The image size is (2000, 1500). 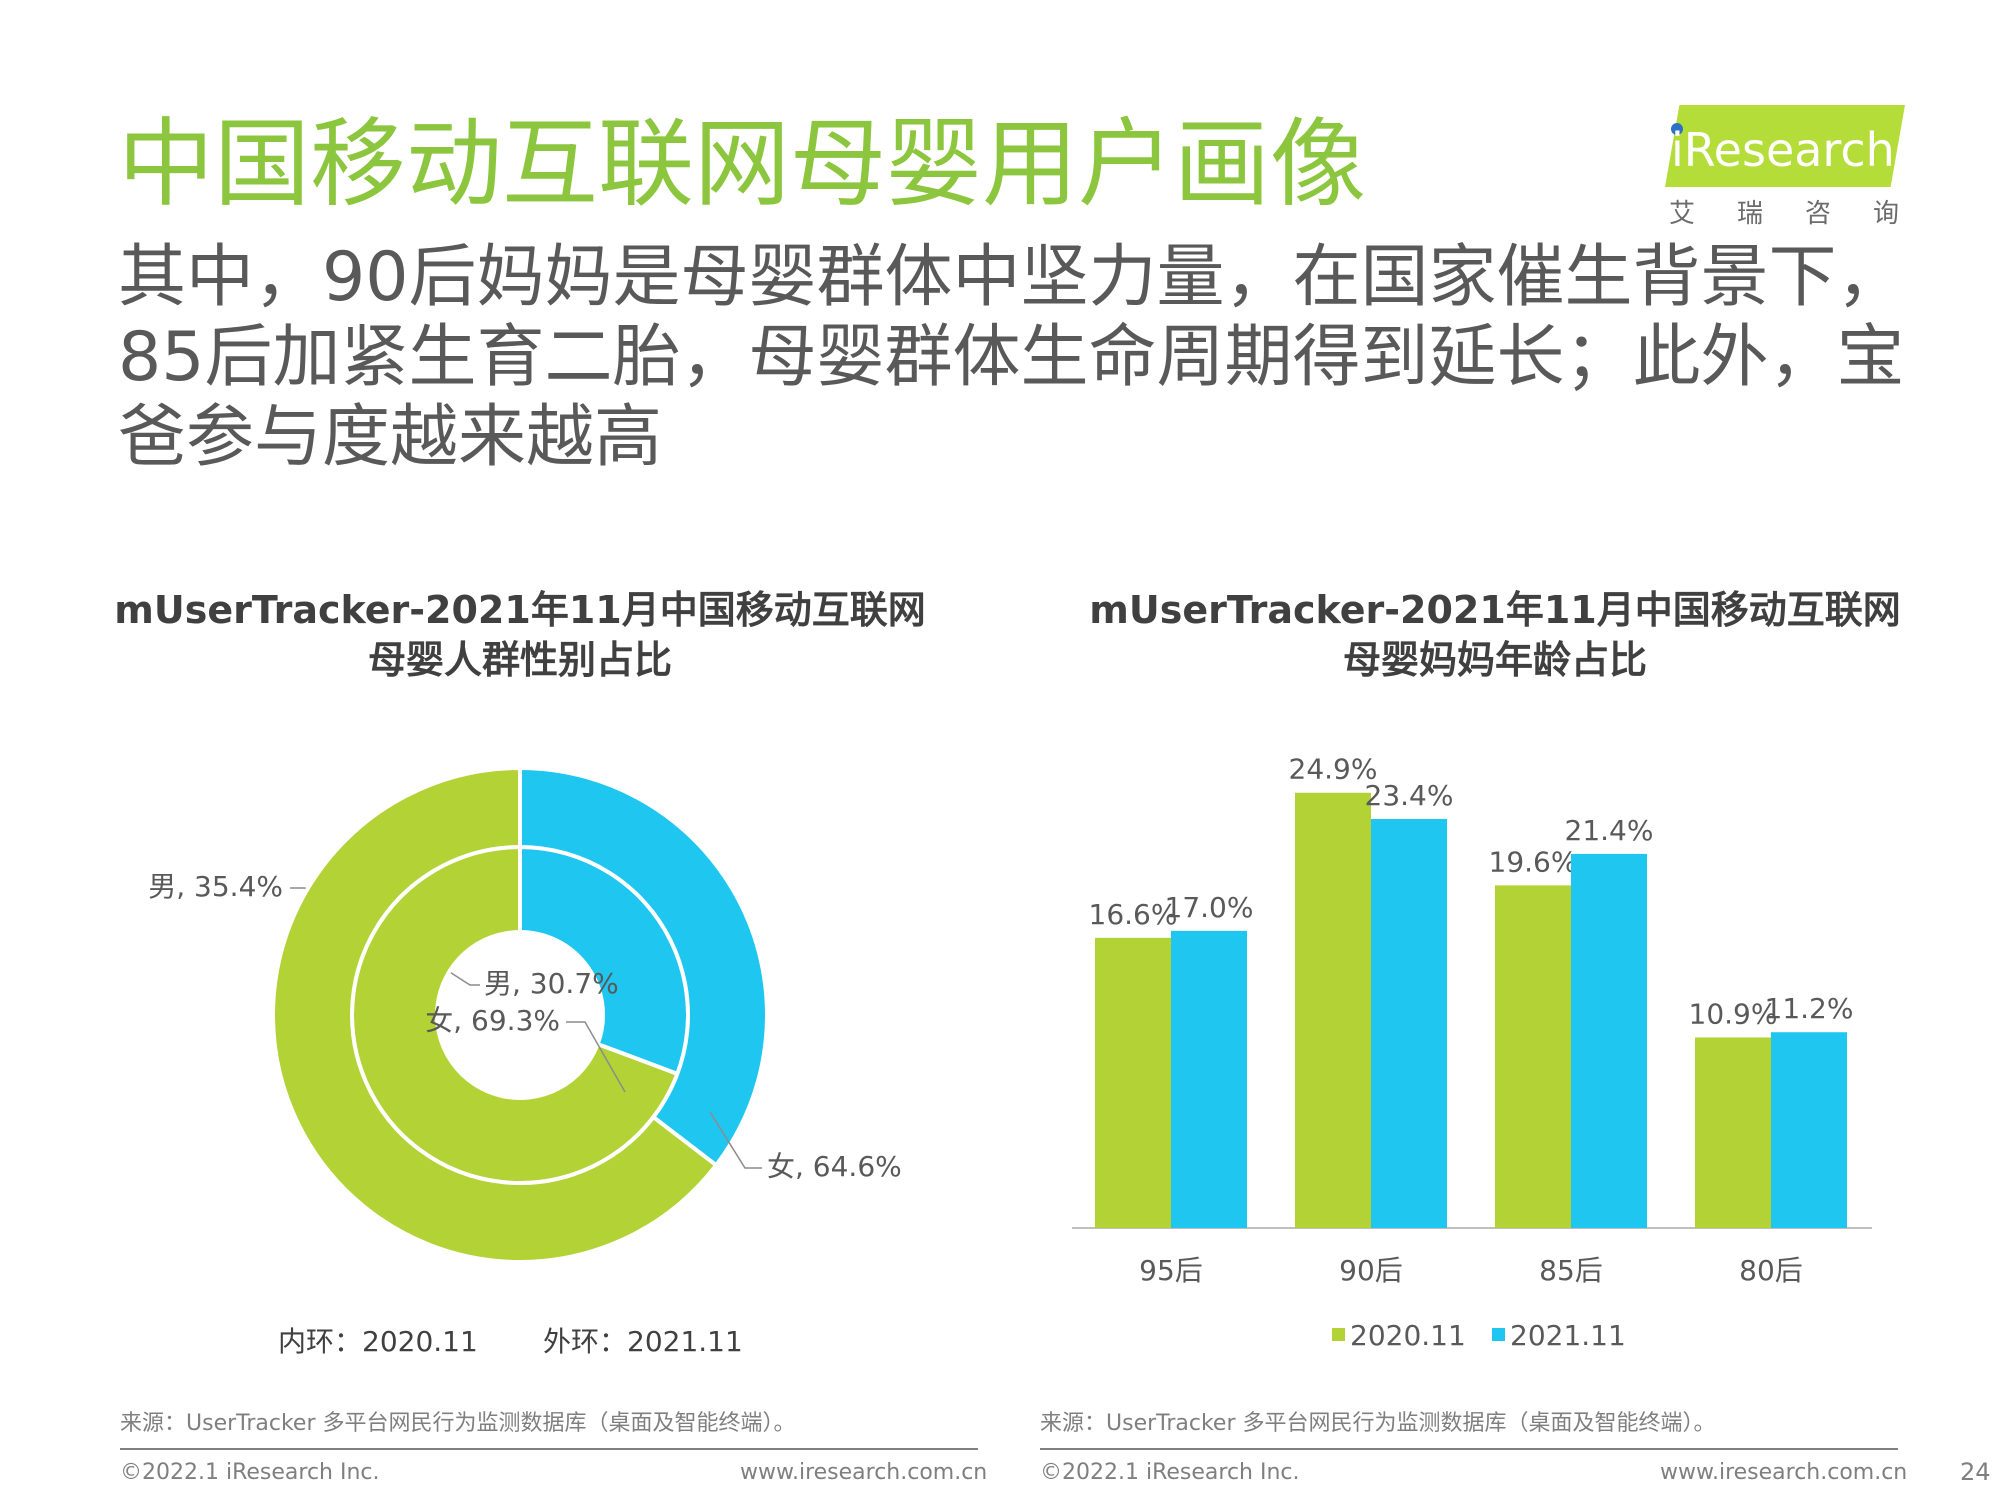 What do you see at coordinates (1171, 1270) in the screenshot?
I see `x-tick-label-95后: 95后` at bounding box center [1171, 1270].